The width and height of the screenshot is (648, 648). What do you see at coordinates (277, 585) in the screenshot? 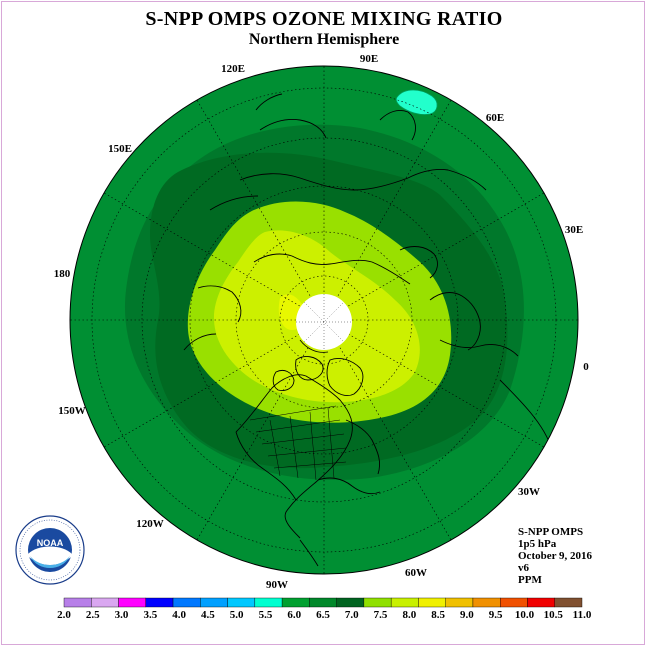
I see `longitude-label: 90W` at bounding box center [277, 585].